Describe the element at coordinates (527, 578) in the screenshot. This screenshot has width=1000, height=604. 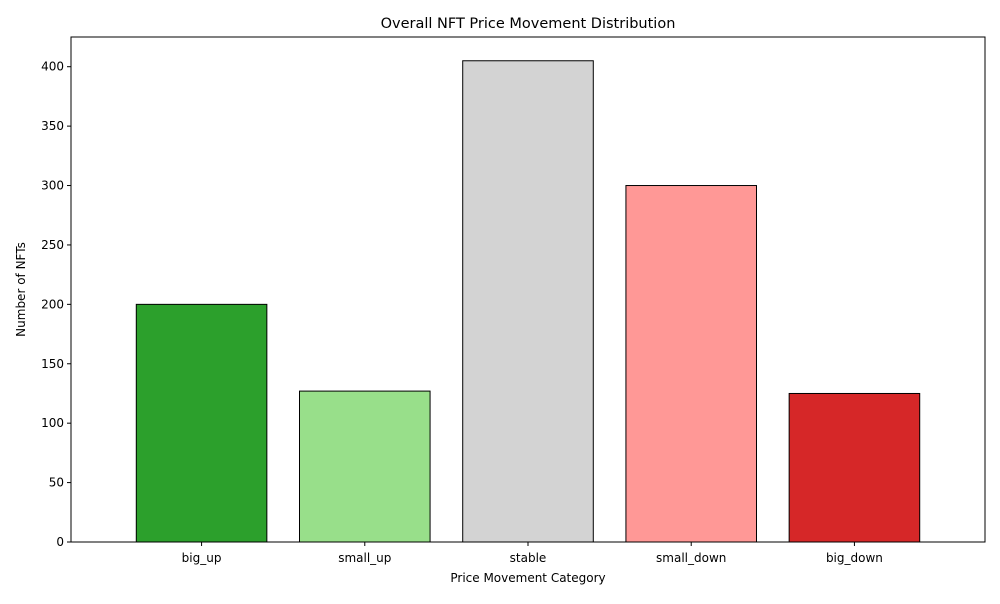
I see `x-axis-label: Price Movement Category` at that location.